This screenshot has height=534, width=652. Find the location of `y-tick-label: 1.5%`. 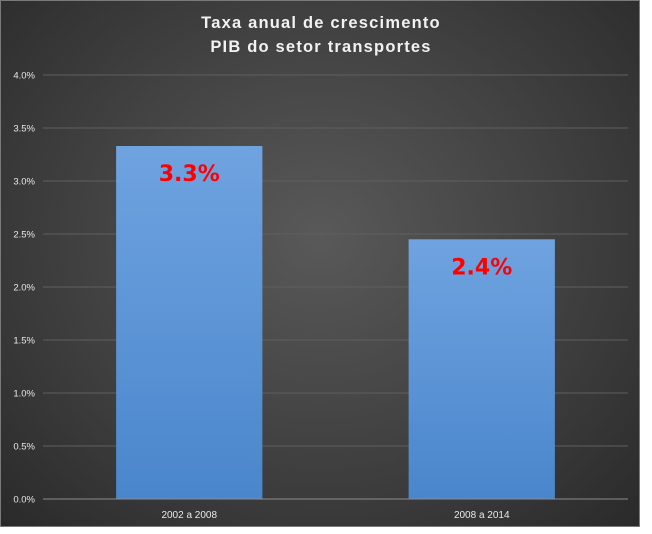

y-tick-label: 1.5% is located at coordinates (24, 341).